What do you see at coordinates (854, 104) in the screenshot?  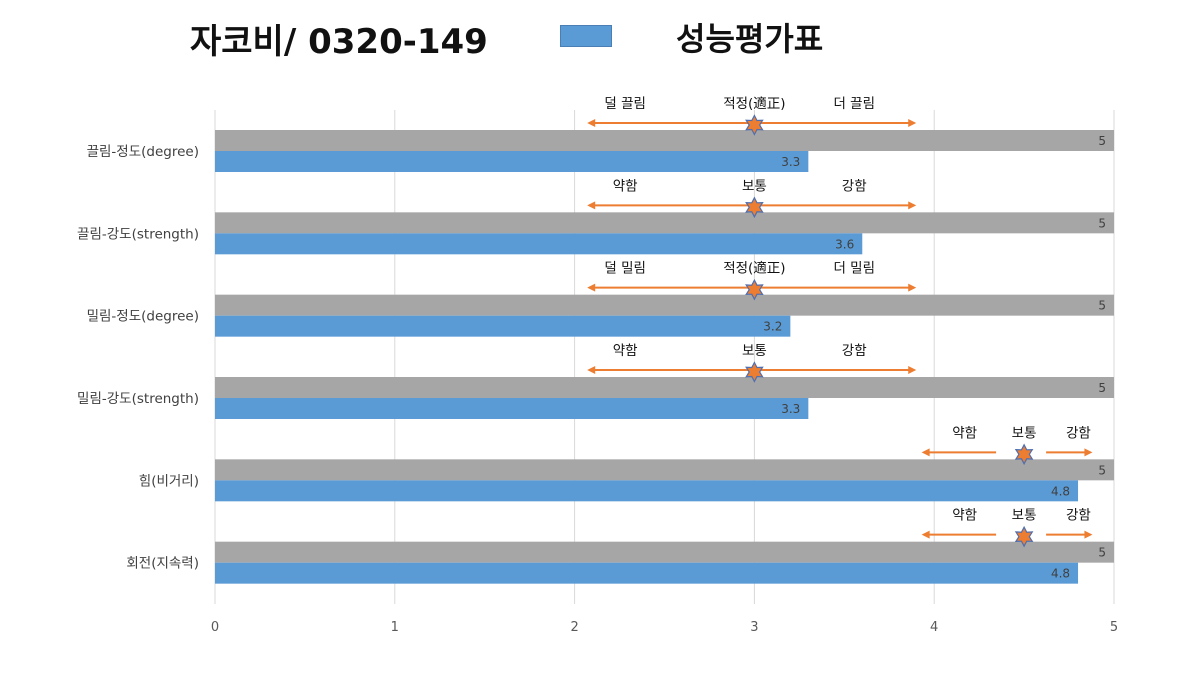 I see `annotation-right-label: 더 끌림` at bounding box center [854, 104].